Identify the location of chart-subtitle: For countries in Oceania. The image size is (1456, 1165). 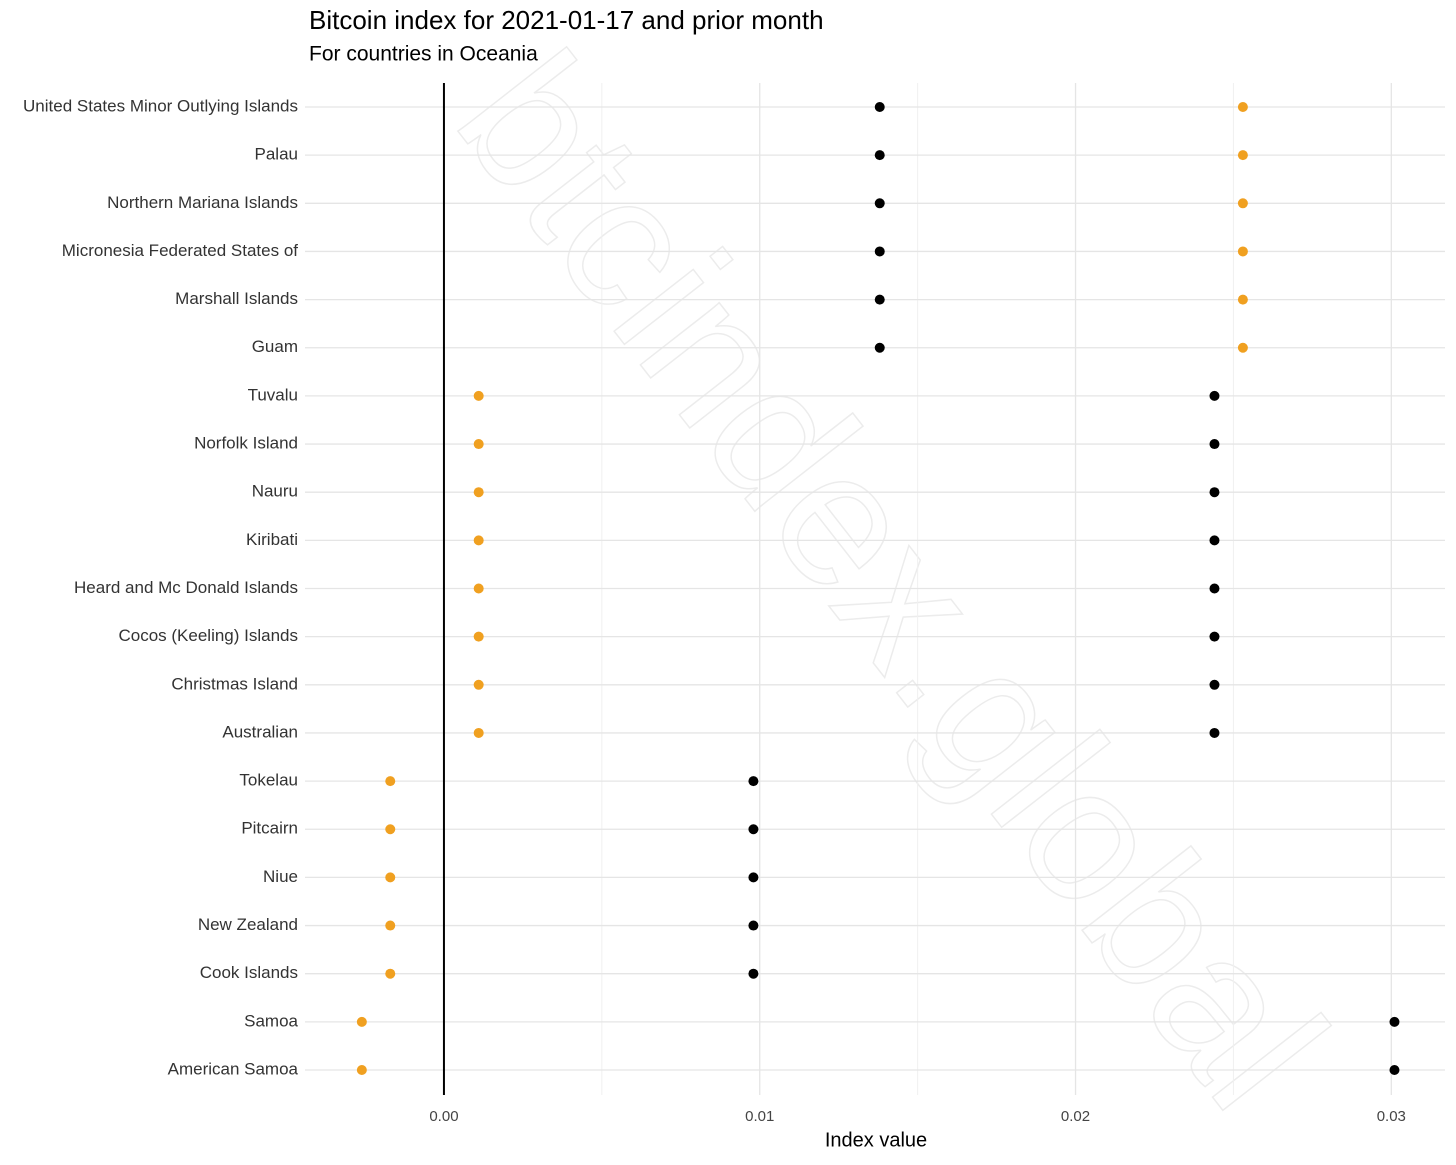
(423, 54).